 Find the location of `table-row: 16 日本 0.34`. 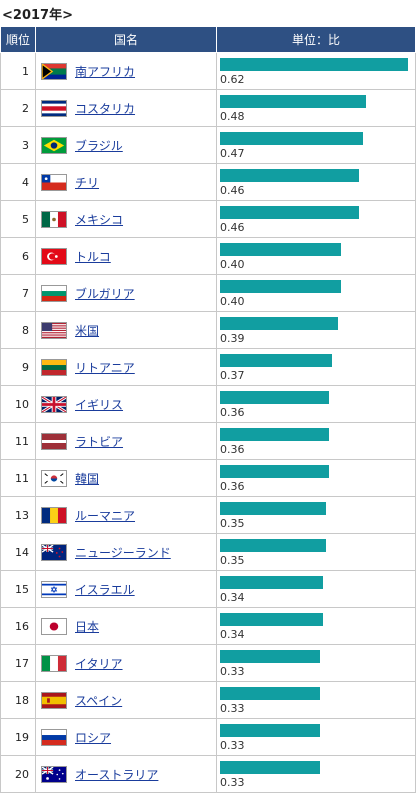

table-row: 16 日本 0.34 is located at coordinates (208, 626).